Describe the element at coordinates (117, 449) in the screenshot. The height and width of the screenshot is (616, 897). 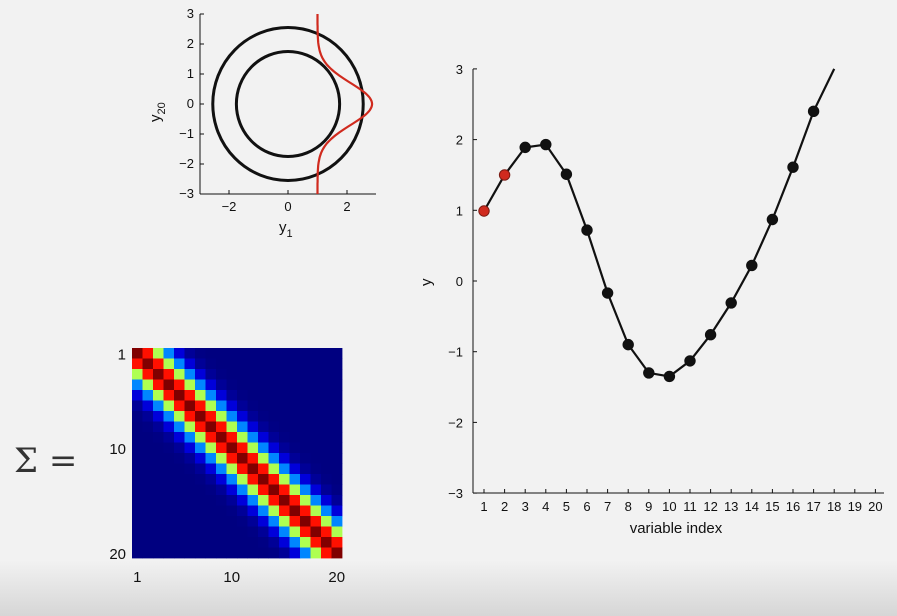
I see `heatmap-row-tick-label: 10` at that location.